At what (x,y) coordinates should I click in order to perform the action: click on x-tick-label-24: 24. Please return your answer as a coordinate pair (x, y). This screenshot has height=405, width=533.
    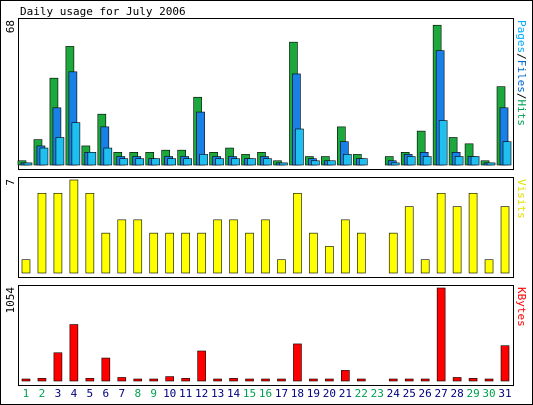
    Looking at the image, I should click on (394, 393).